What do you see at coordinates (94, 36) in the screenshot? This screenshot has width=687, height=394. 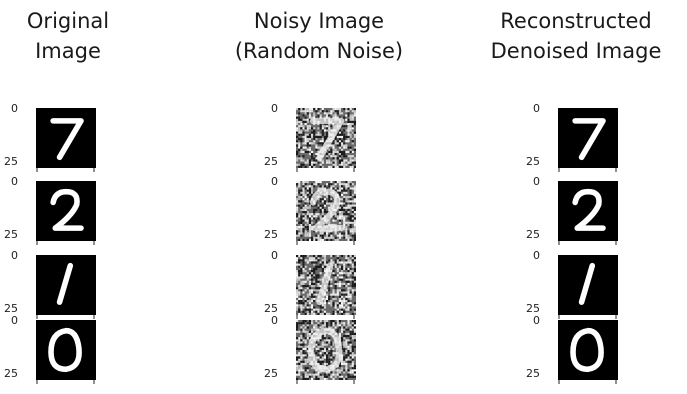 I see `column-title-original: Original Image` at bounding box center [94, 36].